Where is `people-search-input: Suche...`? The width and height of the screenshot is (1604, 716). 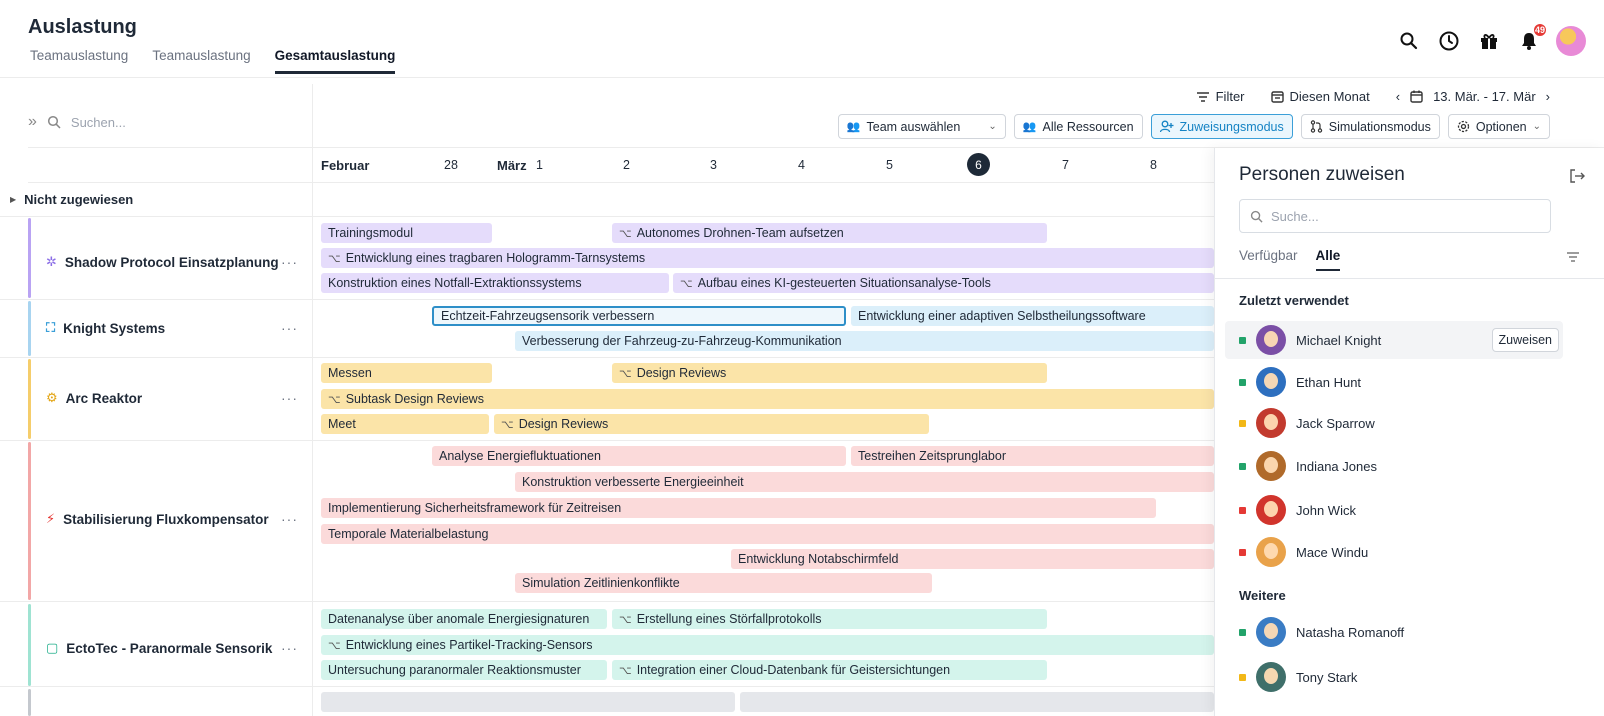 people-search-input: Suche... is located at coordinates (1395, 216).